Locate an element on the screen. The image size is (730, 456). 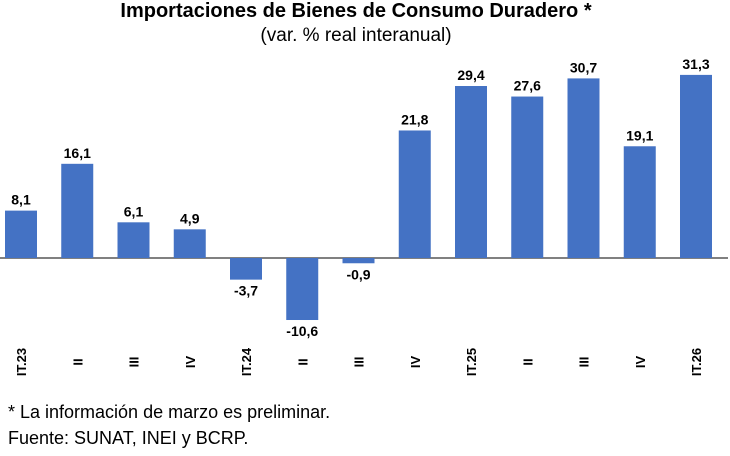
footnote-preliminary: * La información de marzo es preliminar. is located at coordinates (169, 412).